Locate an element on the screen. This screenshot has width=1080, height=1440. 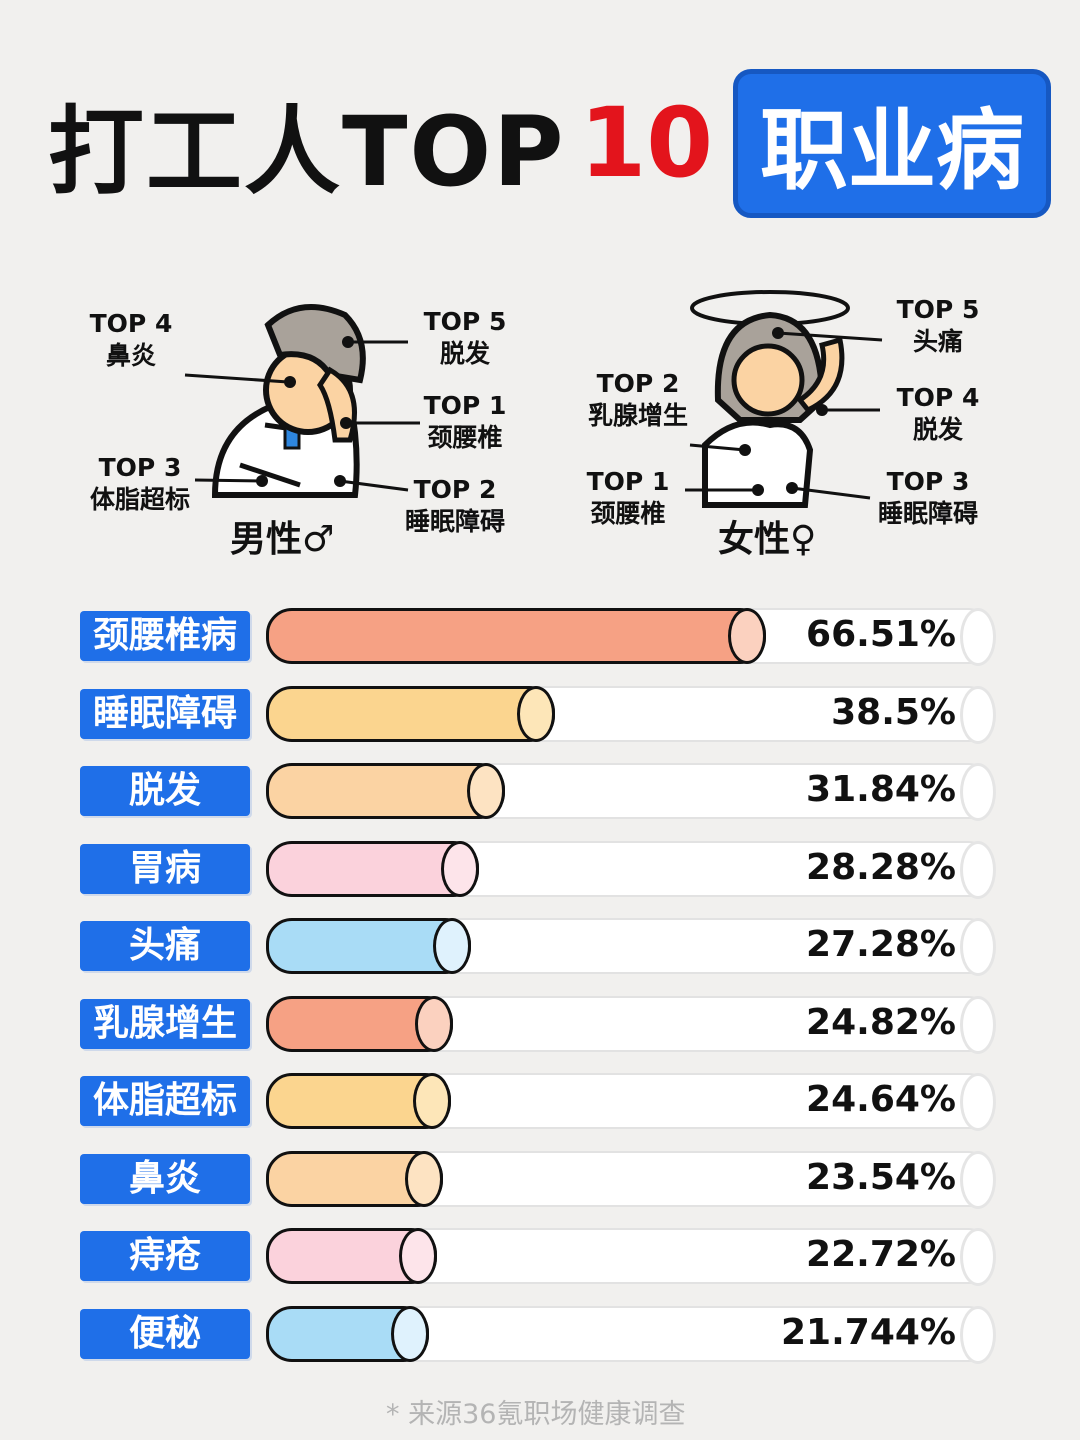
illustration-svg is located at coordinates (533, 399).